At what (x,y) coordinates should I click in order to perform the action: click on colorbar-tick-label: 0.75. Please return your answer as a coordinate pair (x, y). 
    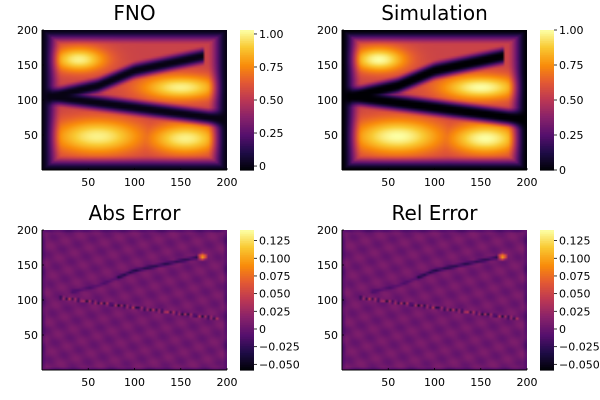
    Looking at the image, I should click on (571, 65).